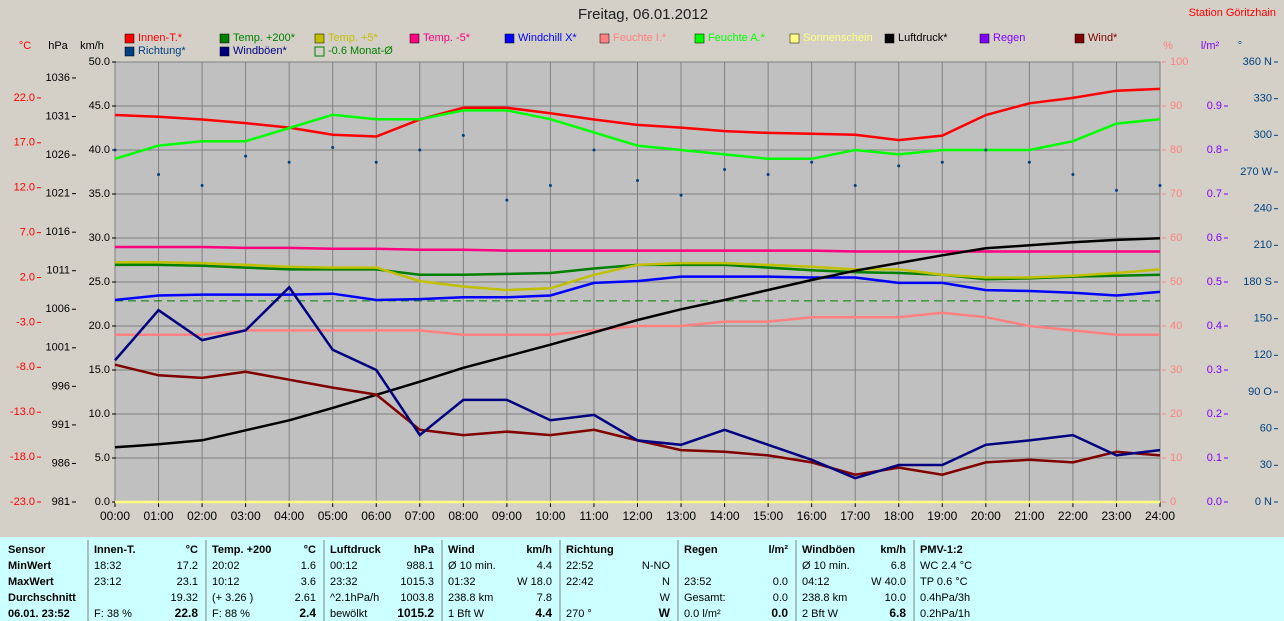 Image resolution: width=1284 pixels, height=621 pixels. Describe the element at coordinates (27, 233) in the screenshot. I see `y-tick-label: 7.0` at that location.